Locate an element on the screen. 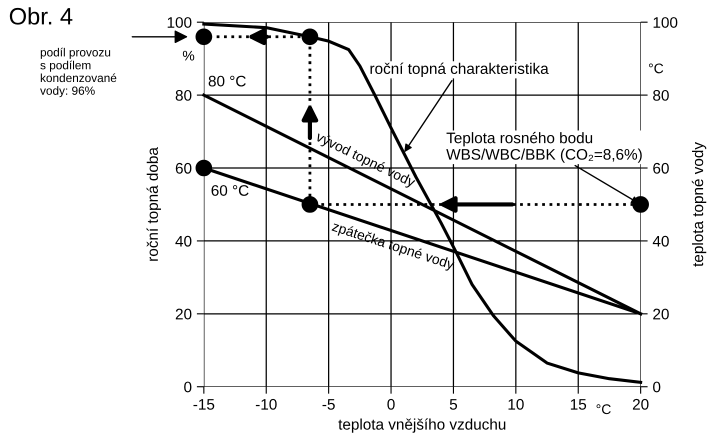 The height and width of the screenshot is (444, 728). annotation: roční topná charakteristika is located at coordinates (459, 70).